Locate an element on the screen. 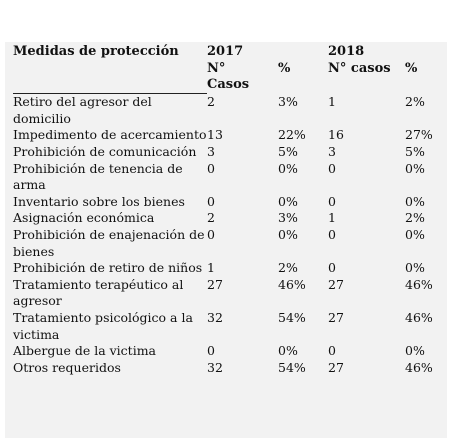 This screenshot has height=440, width=452. table-row: Prohibición de comunicación 3 5% 3 5% is located at coordinates (229, 152).